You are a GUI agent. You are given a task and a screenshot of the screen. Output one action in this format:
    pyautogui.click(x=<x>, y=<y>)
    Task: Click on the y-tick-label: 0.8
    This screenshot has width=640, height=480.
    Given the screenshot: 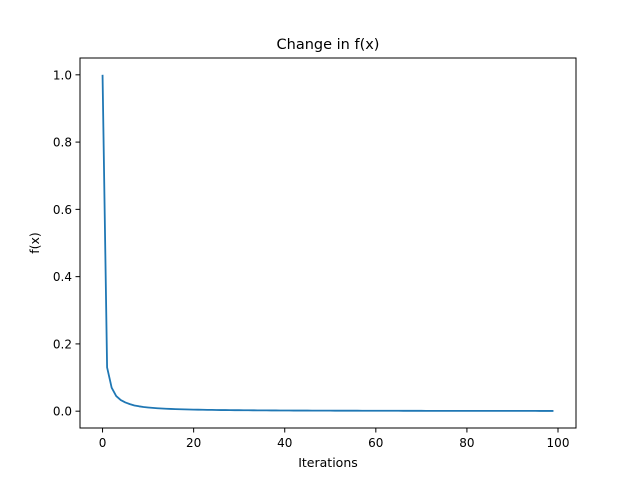 What is the action you would take?
    pyautogui.click(x=62, y=143)
    